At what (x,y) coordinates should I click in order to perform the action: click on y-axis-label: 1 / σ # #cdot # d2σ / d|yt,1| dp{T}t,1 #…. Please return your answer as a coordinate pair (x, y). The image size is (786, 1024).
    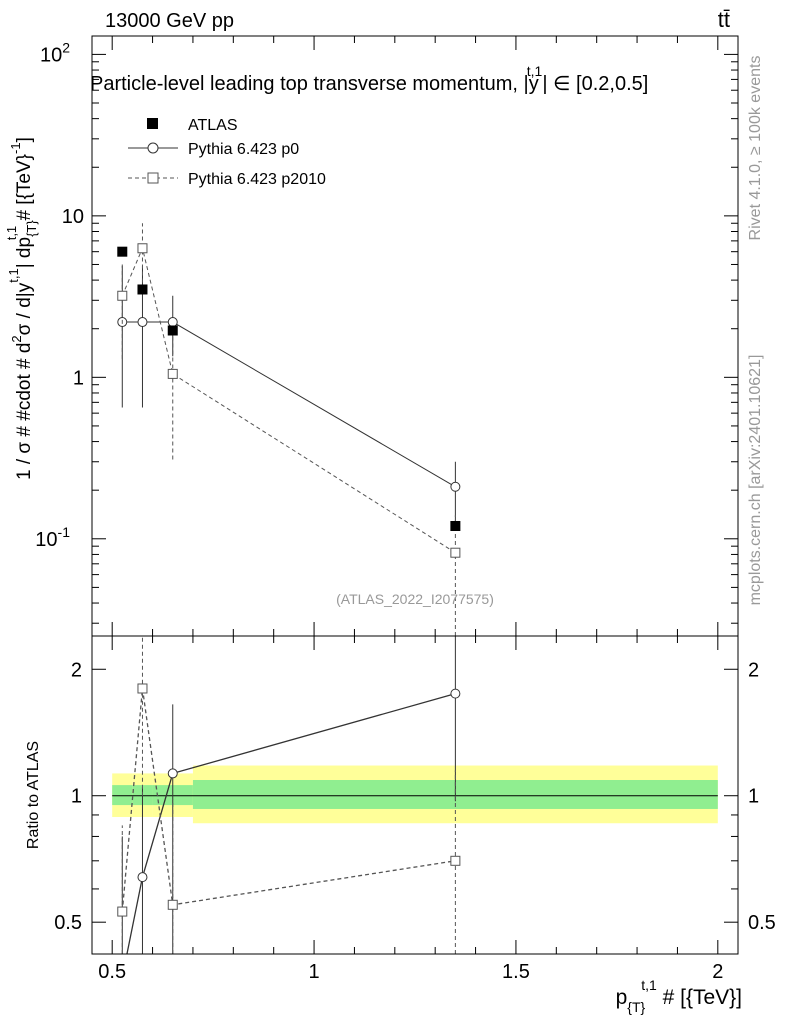
    Looking at the image, I should click on (21, 308).